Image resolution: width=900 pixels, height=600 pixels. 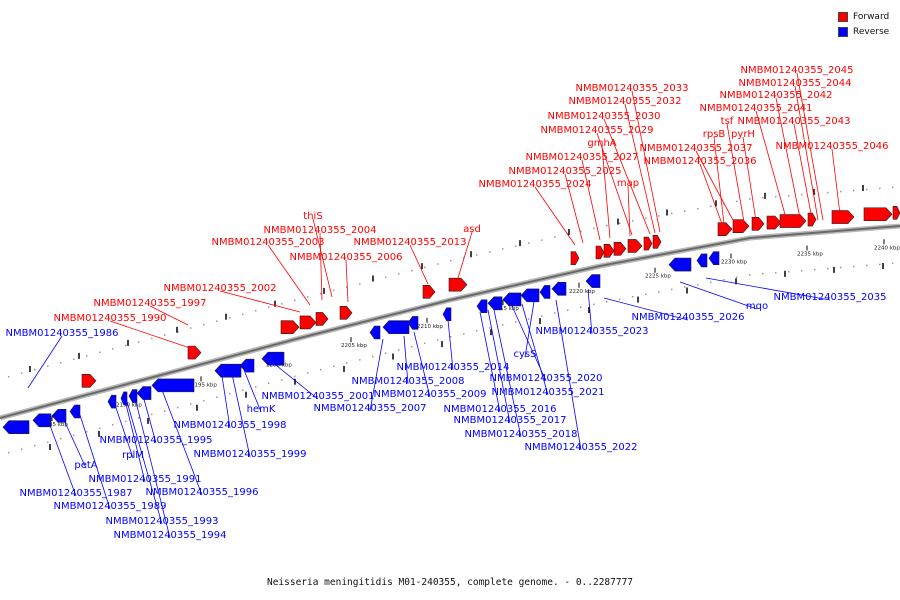 What do you see at coordinates (632, 88) in the screenshot?
I see `forward-gene-label: NMBM01240355_2033` at bounding box center [632, 88].